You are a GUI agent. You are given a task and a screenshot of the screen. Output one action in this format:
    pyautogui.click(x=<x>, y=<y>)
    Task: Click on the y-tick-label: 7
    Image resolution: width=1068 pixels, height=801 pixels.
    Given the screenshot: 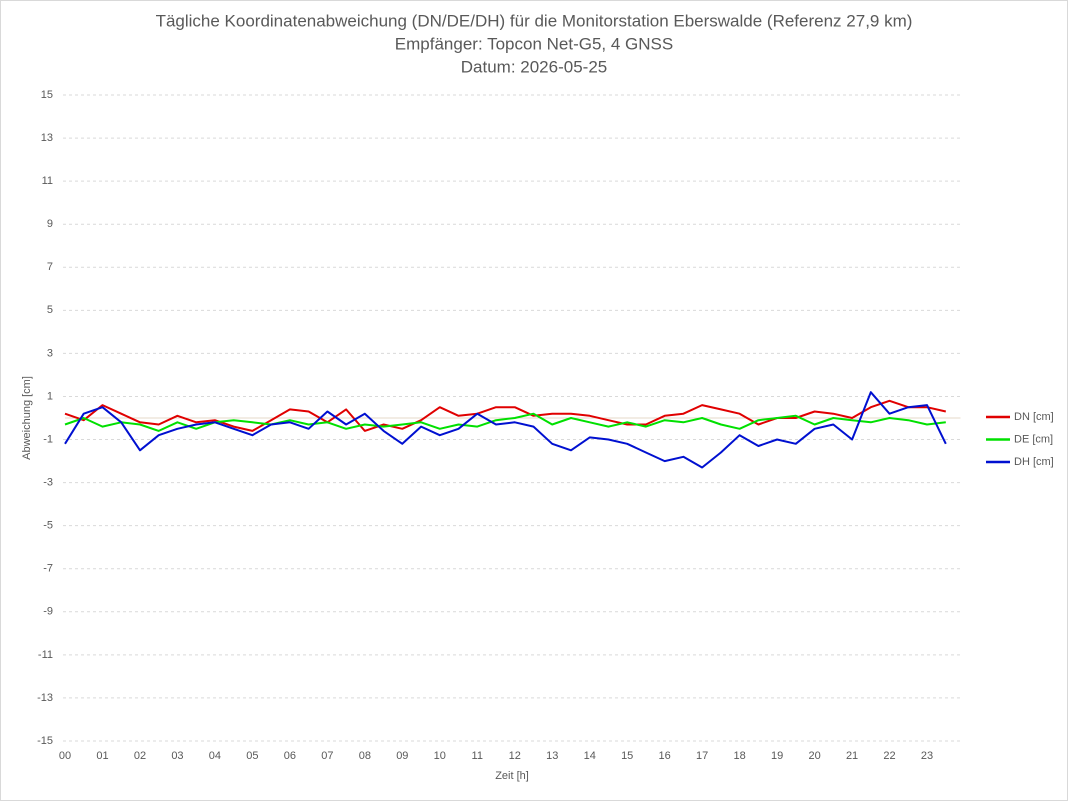 What is the action you would take?
    pyautogui.click(x=50, y=267)
    